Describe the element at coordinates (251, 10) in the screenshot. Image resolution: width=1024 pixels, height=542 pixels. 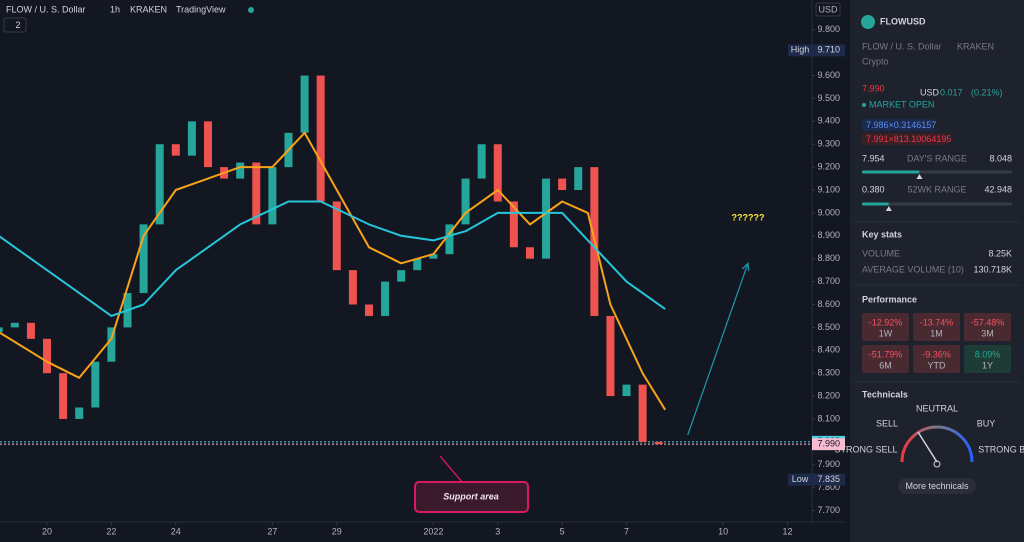
I see `status-dot` at that location.